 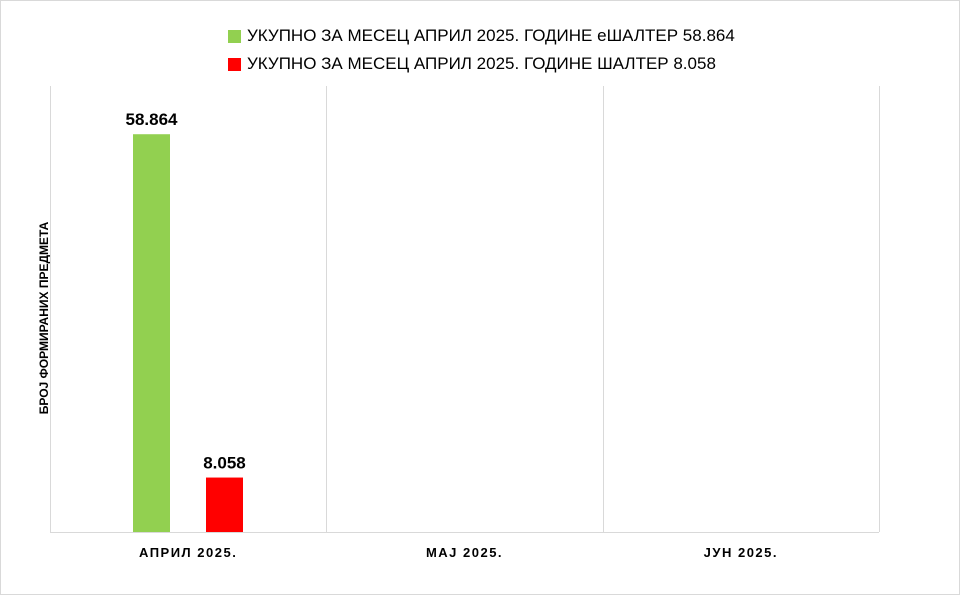 I want to click on legend-swatch-shalter, so click(x=234, y=64).